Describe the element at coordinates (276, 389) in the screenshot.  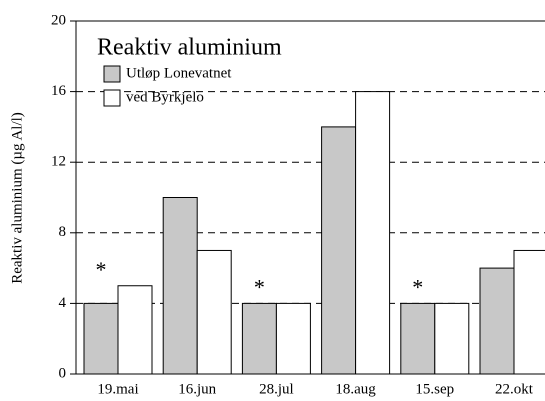
I see `x-tick-label: 28.jul` at that location.